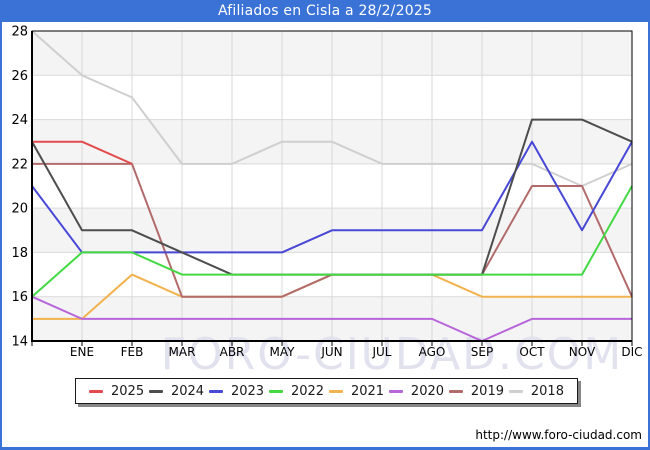 The image size is (650, 450). What do you see at coordinates (19, 120) in the screenshot?
I see `y-axis-label-24: 24` at bounding box center [19, 120].